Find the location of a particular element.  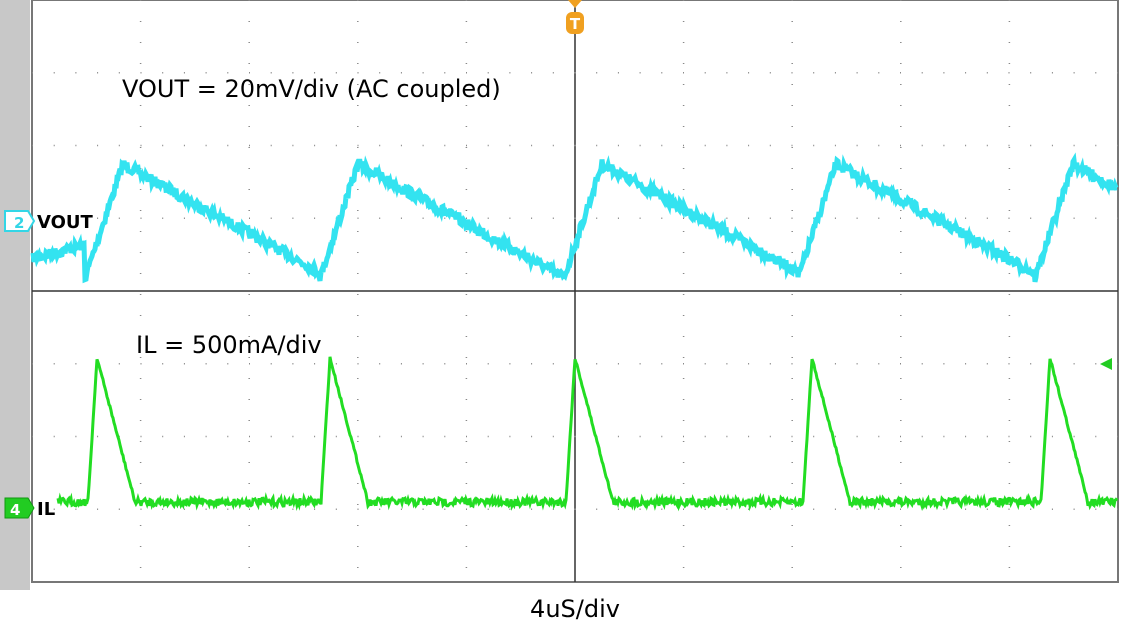

level-marker is located at coordinates (1106, 364).